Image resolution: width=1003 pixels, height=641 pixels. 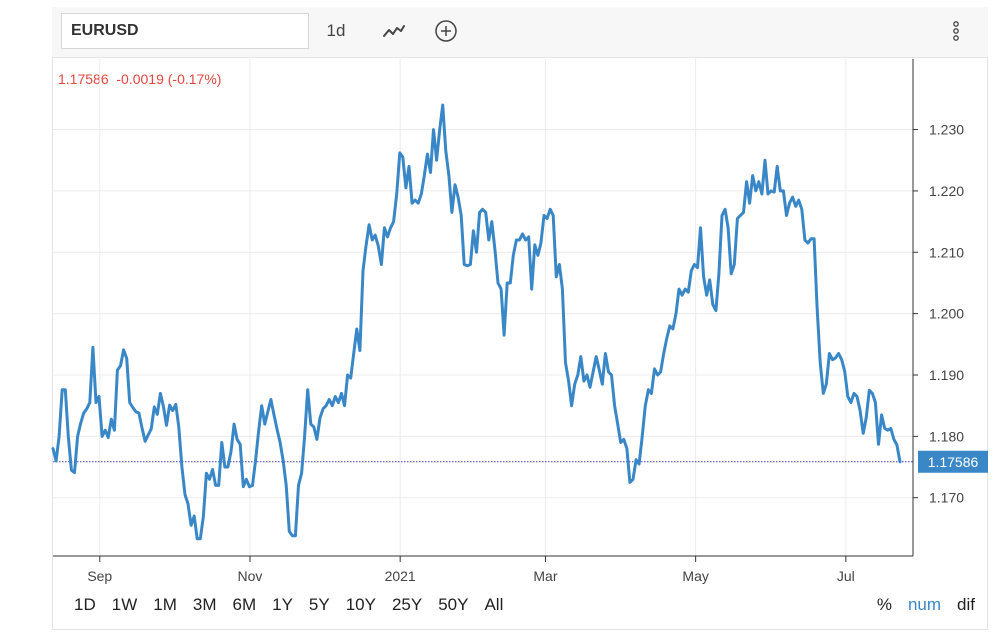 I want to click on more-options-button, so click(x=956, y=31).